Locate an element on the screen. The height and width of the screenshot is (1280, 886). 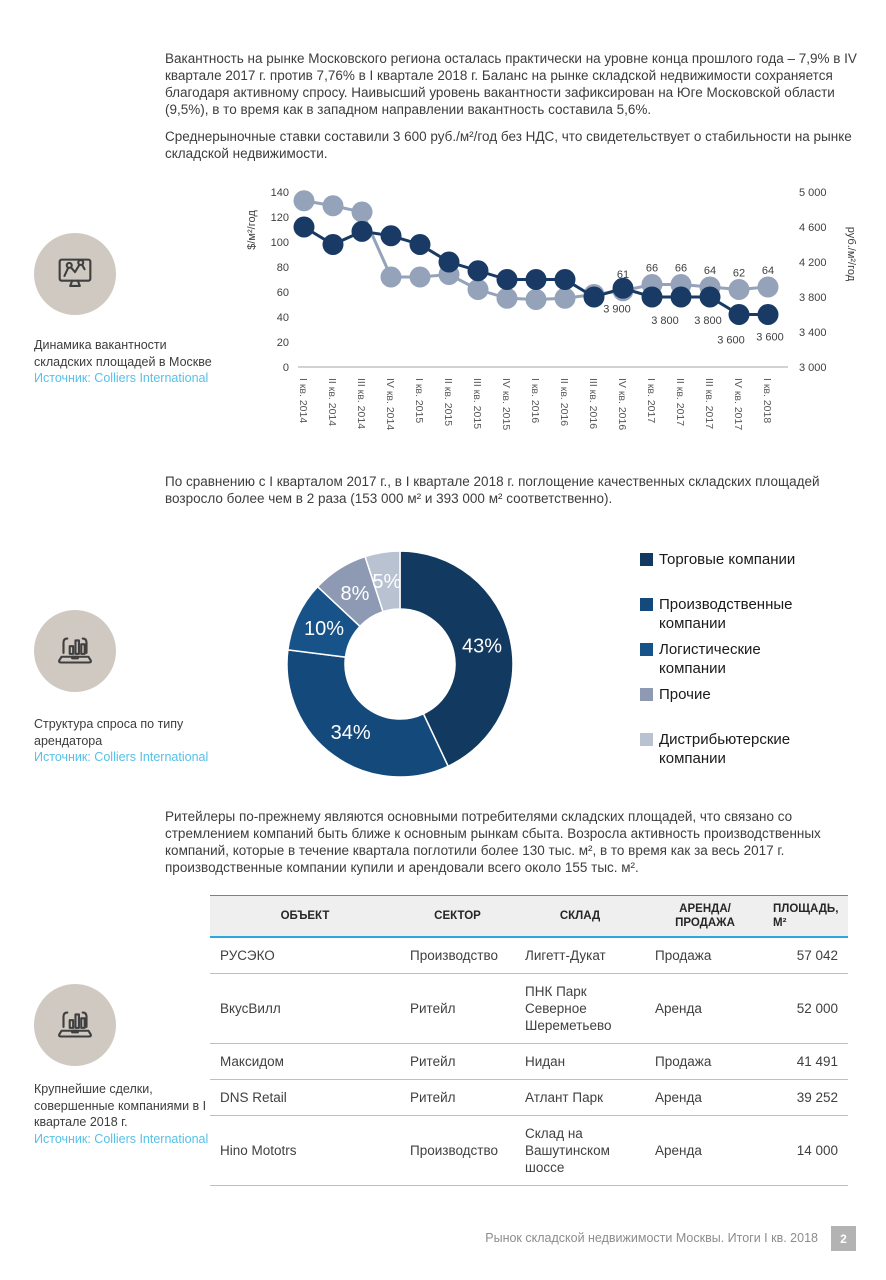
legend-label: Производственные компании is located at coordinates (726, 614).